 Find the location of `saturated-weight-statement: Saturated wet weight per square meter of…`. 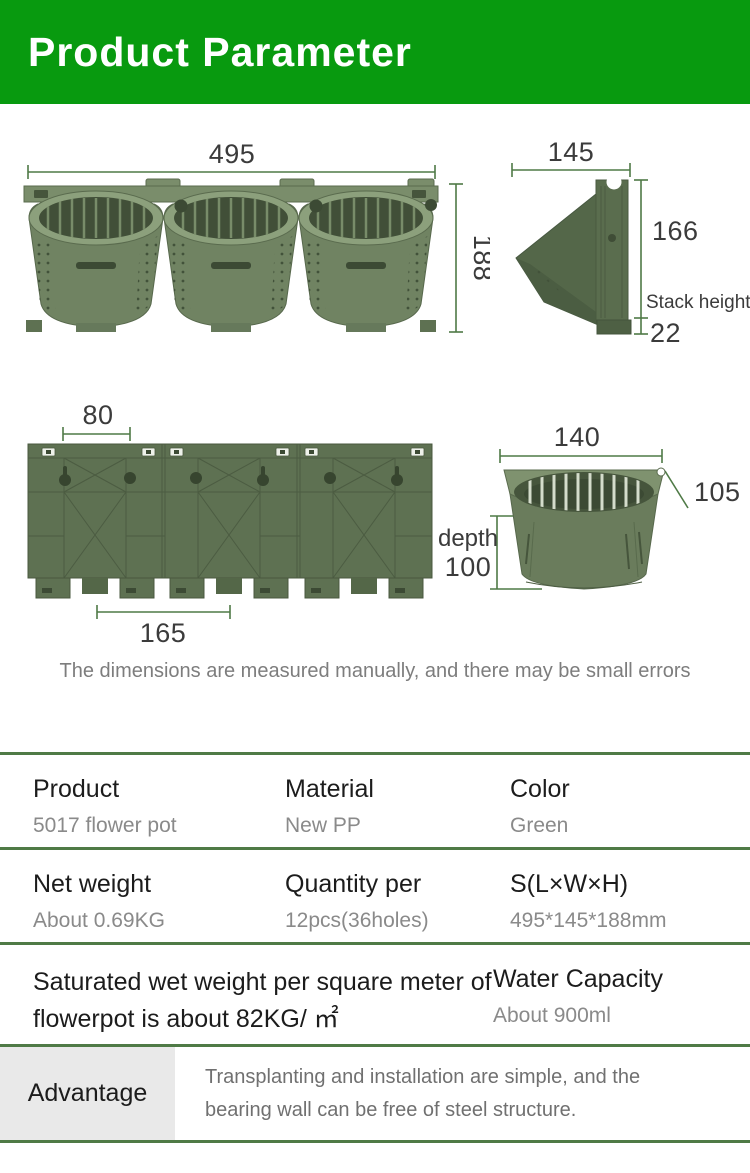

saturated-weight-statement: Saturated wet weight per square meter of… is located at coordinates (262, 1000).